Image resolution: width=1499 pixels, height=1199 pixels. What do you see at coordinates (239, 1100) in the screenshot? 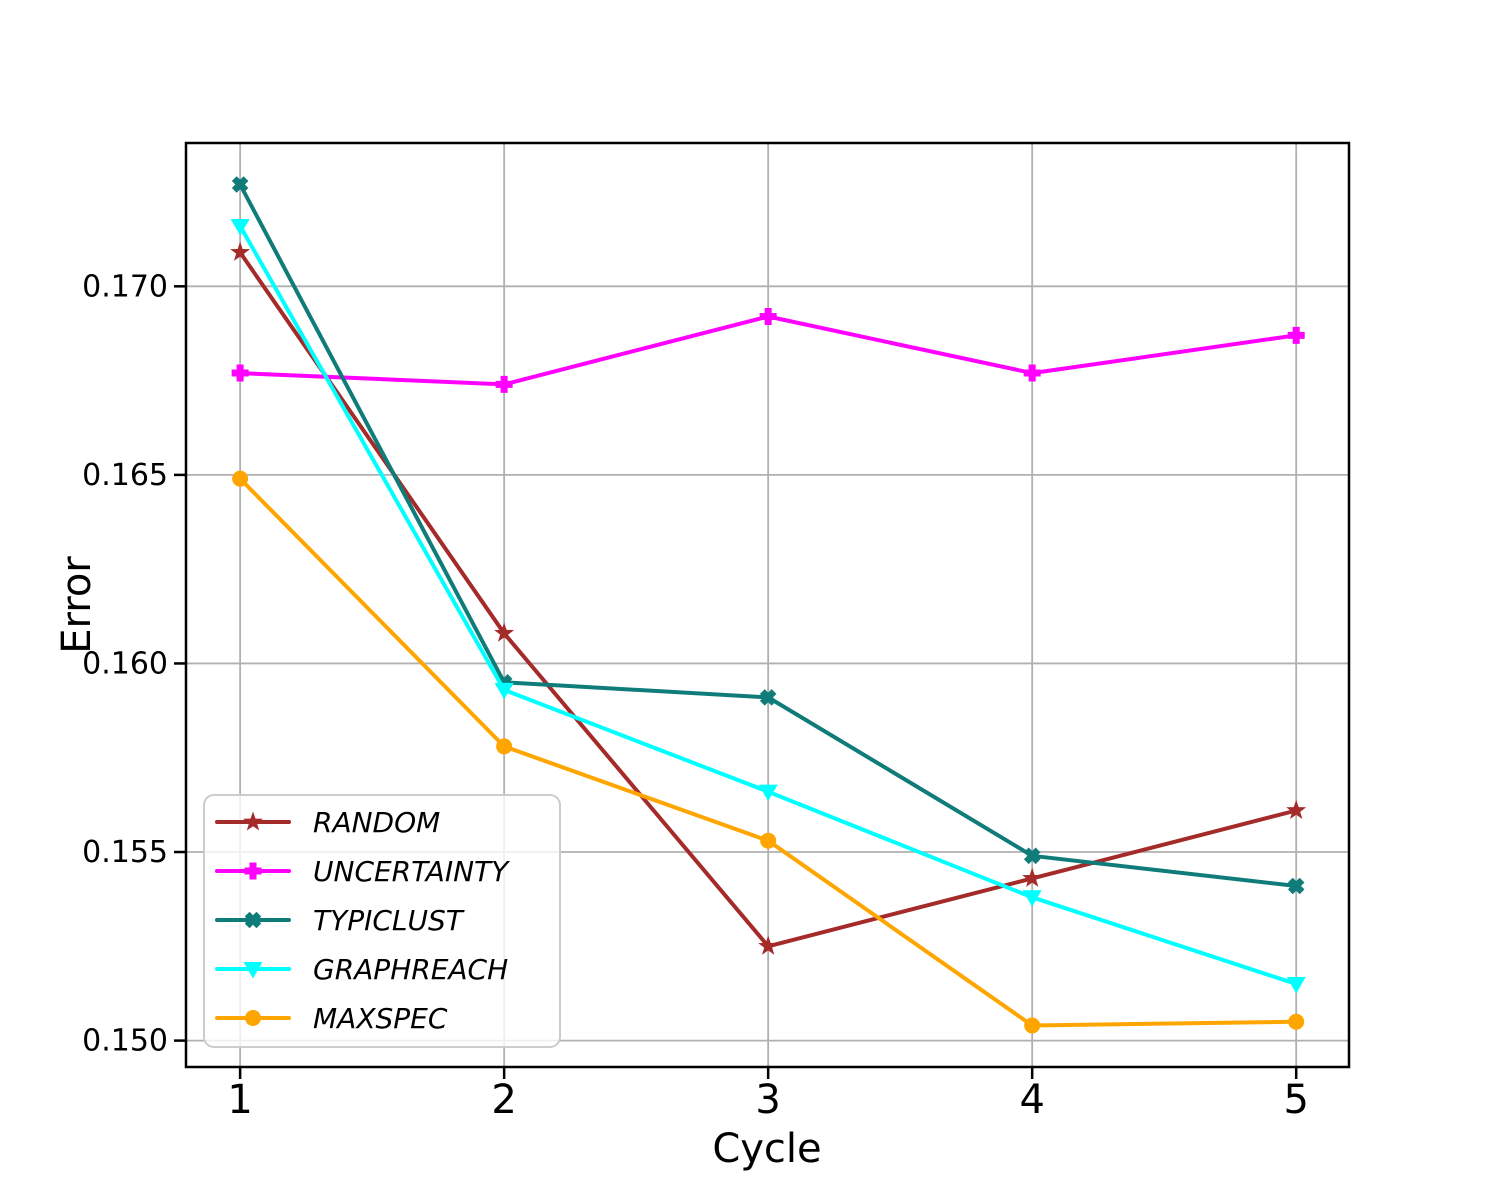
I see `x-tick-label: 1` at bounding box center [239, 1100].